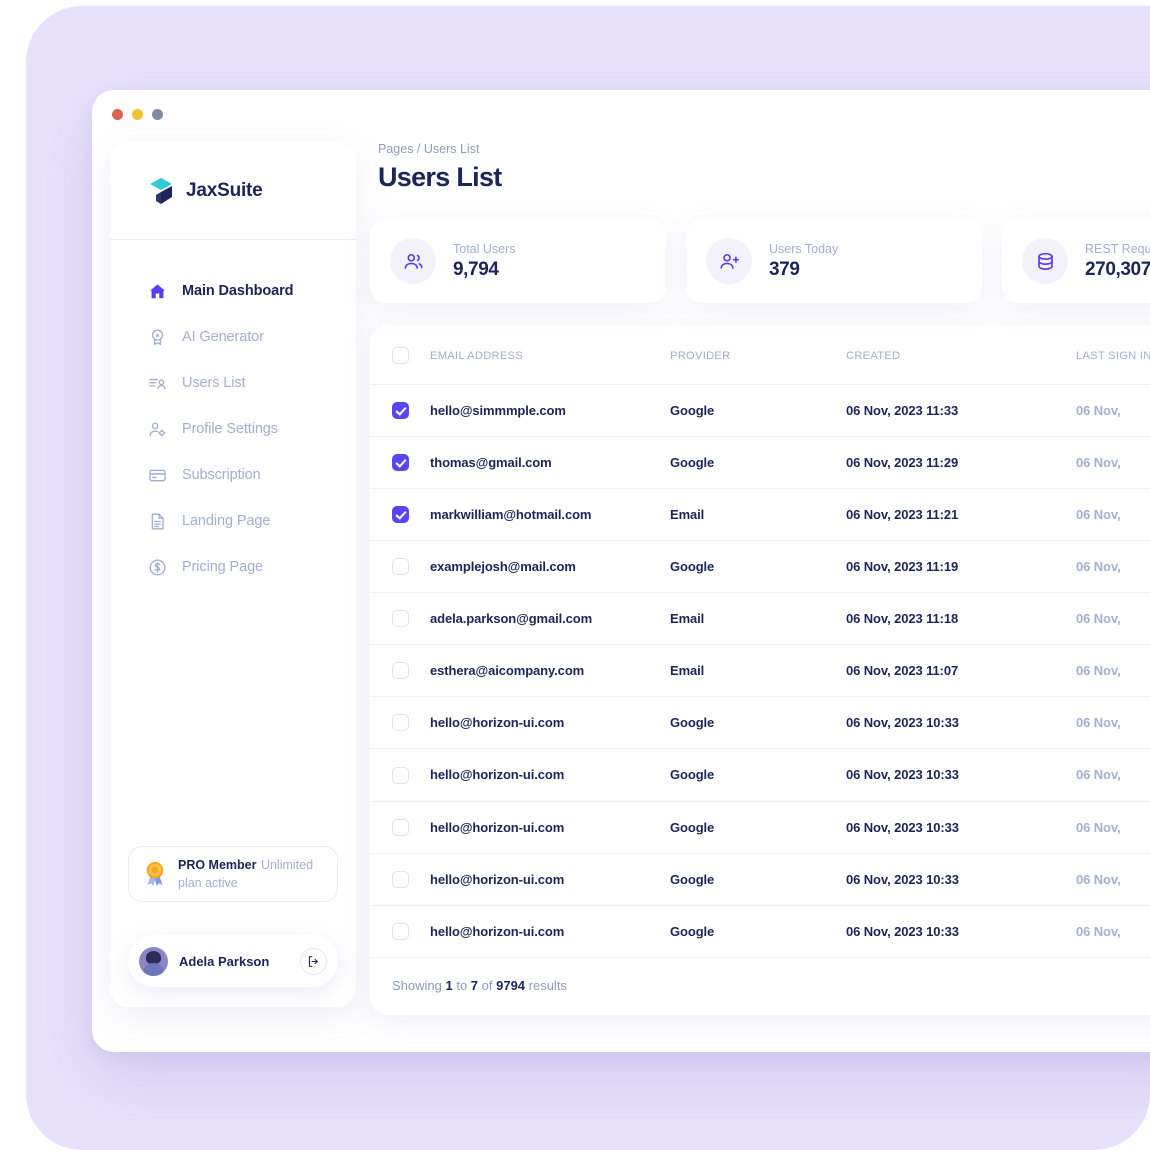  Describe the element at coordinates (550, 619) in the screenshot. I see `cell-email: adela.parkson@gmail.com` at that location.